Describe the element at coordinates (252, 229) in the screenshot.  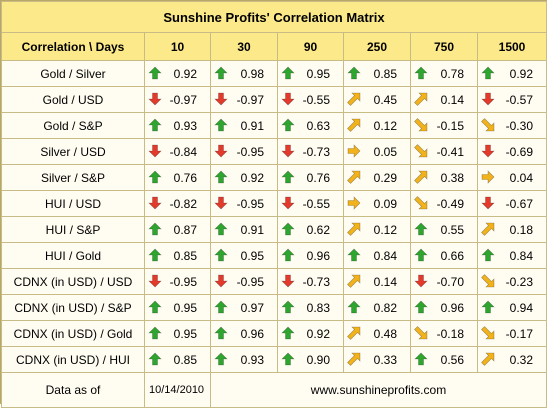
I see `correlation-value: 0.91` at that location.